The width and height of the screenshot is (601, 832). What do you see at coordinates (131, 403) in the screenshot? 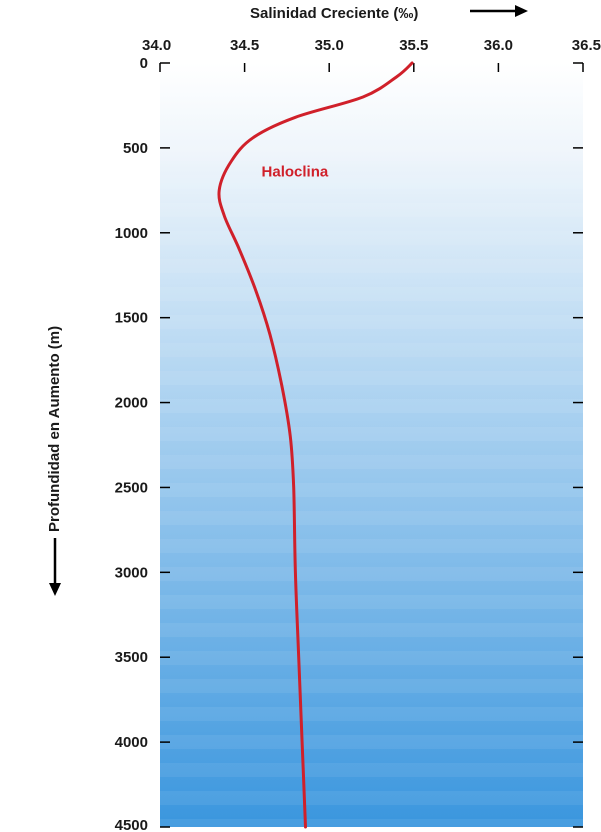
I see `y-tick-label: 2000` at bounding box center [131, 403].